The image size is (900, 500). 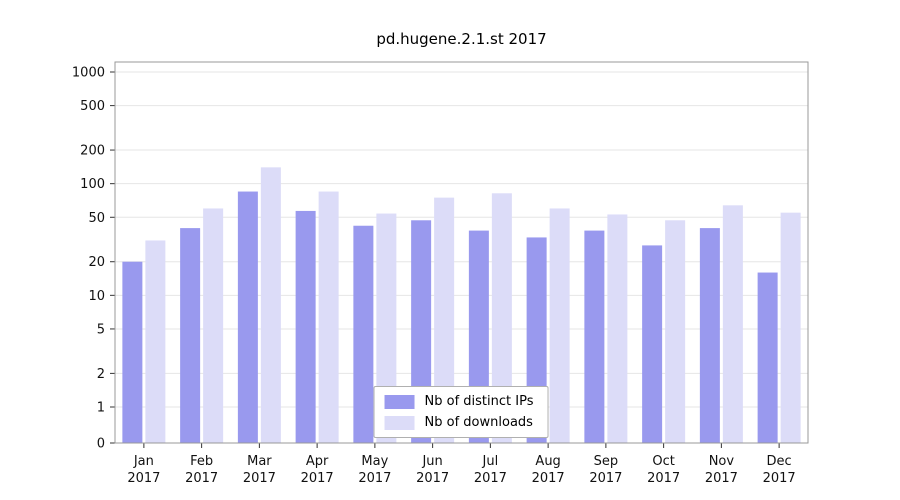 I want to click on bar-distinct-ips-Oct, so click(x=652, y=344).